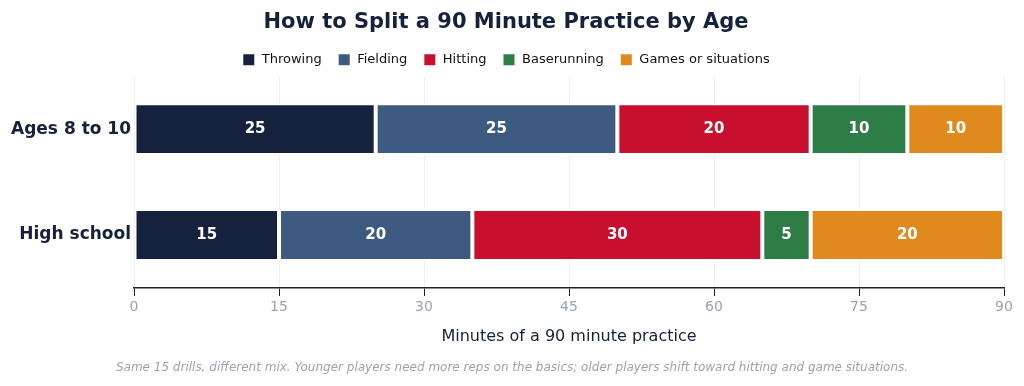 The image size is (1024, 386). Describe the element at coordinates (617, 233) in the screenshot. I see `data-label: 30` at that location.